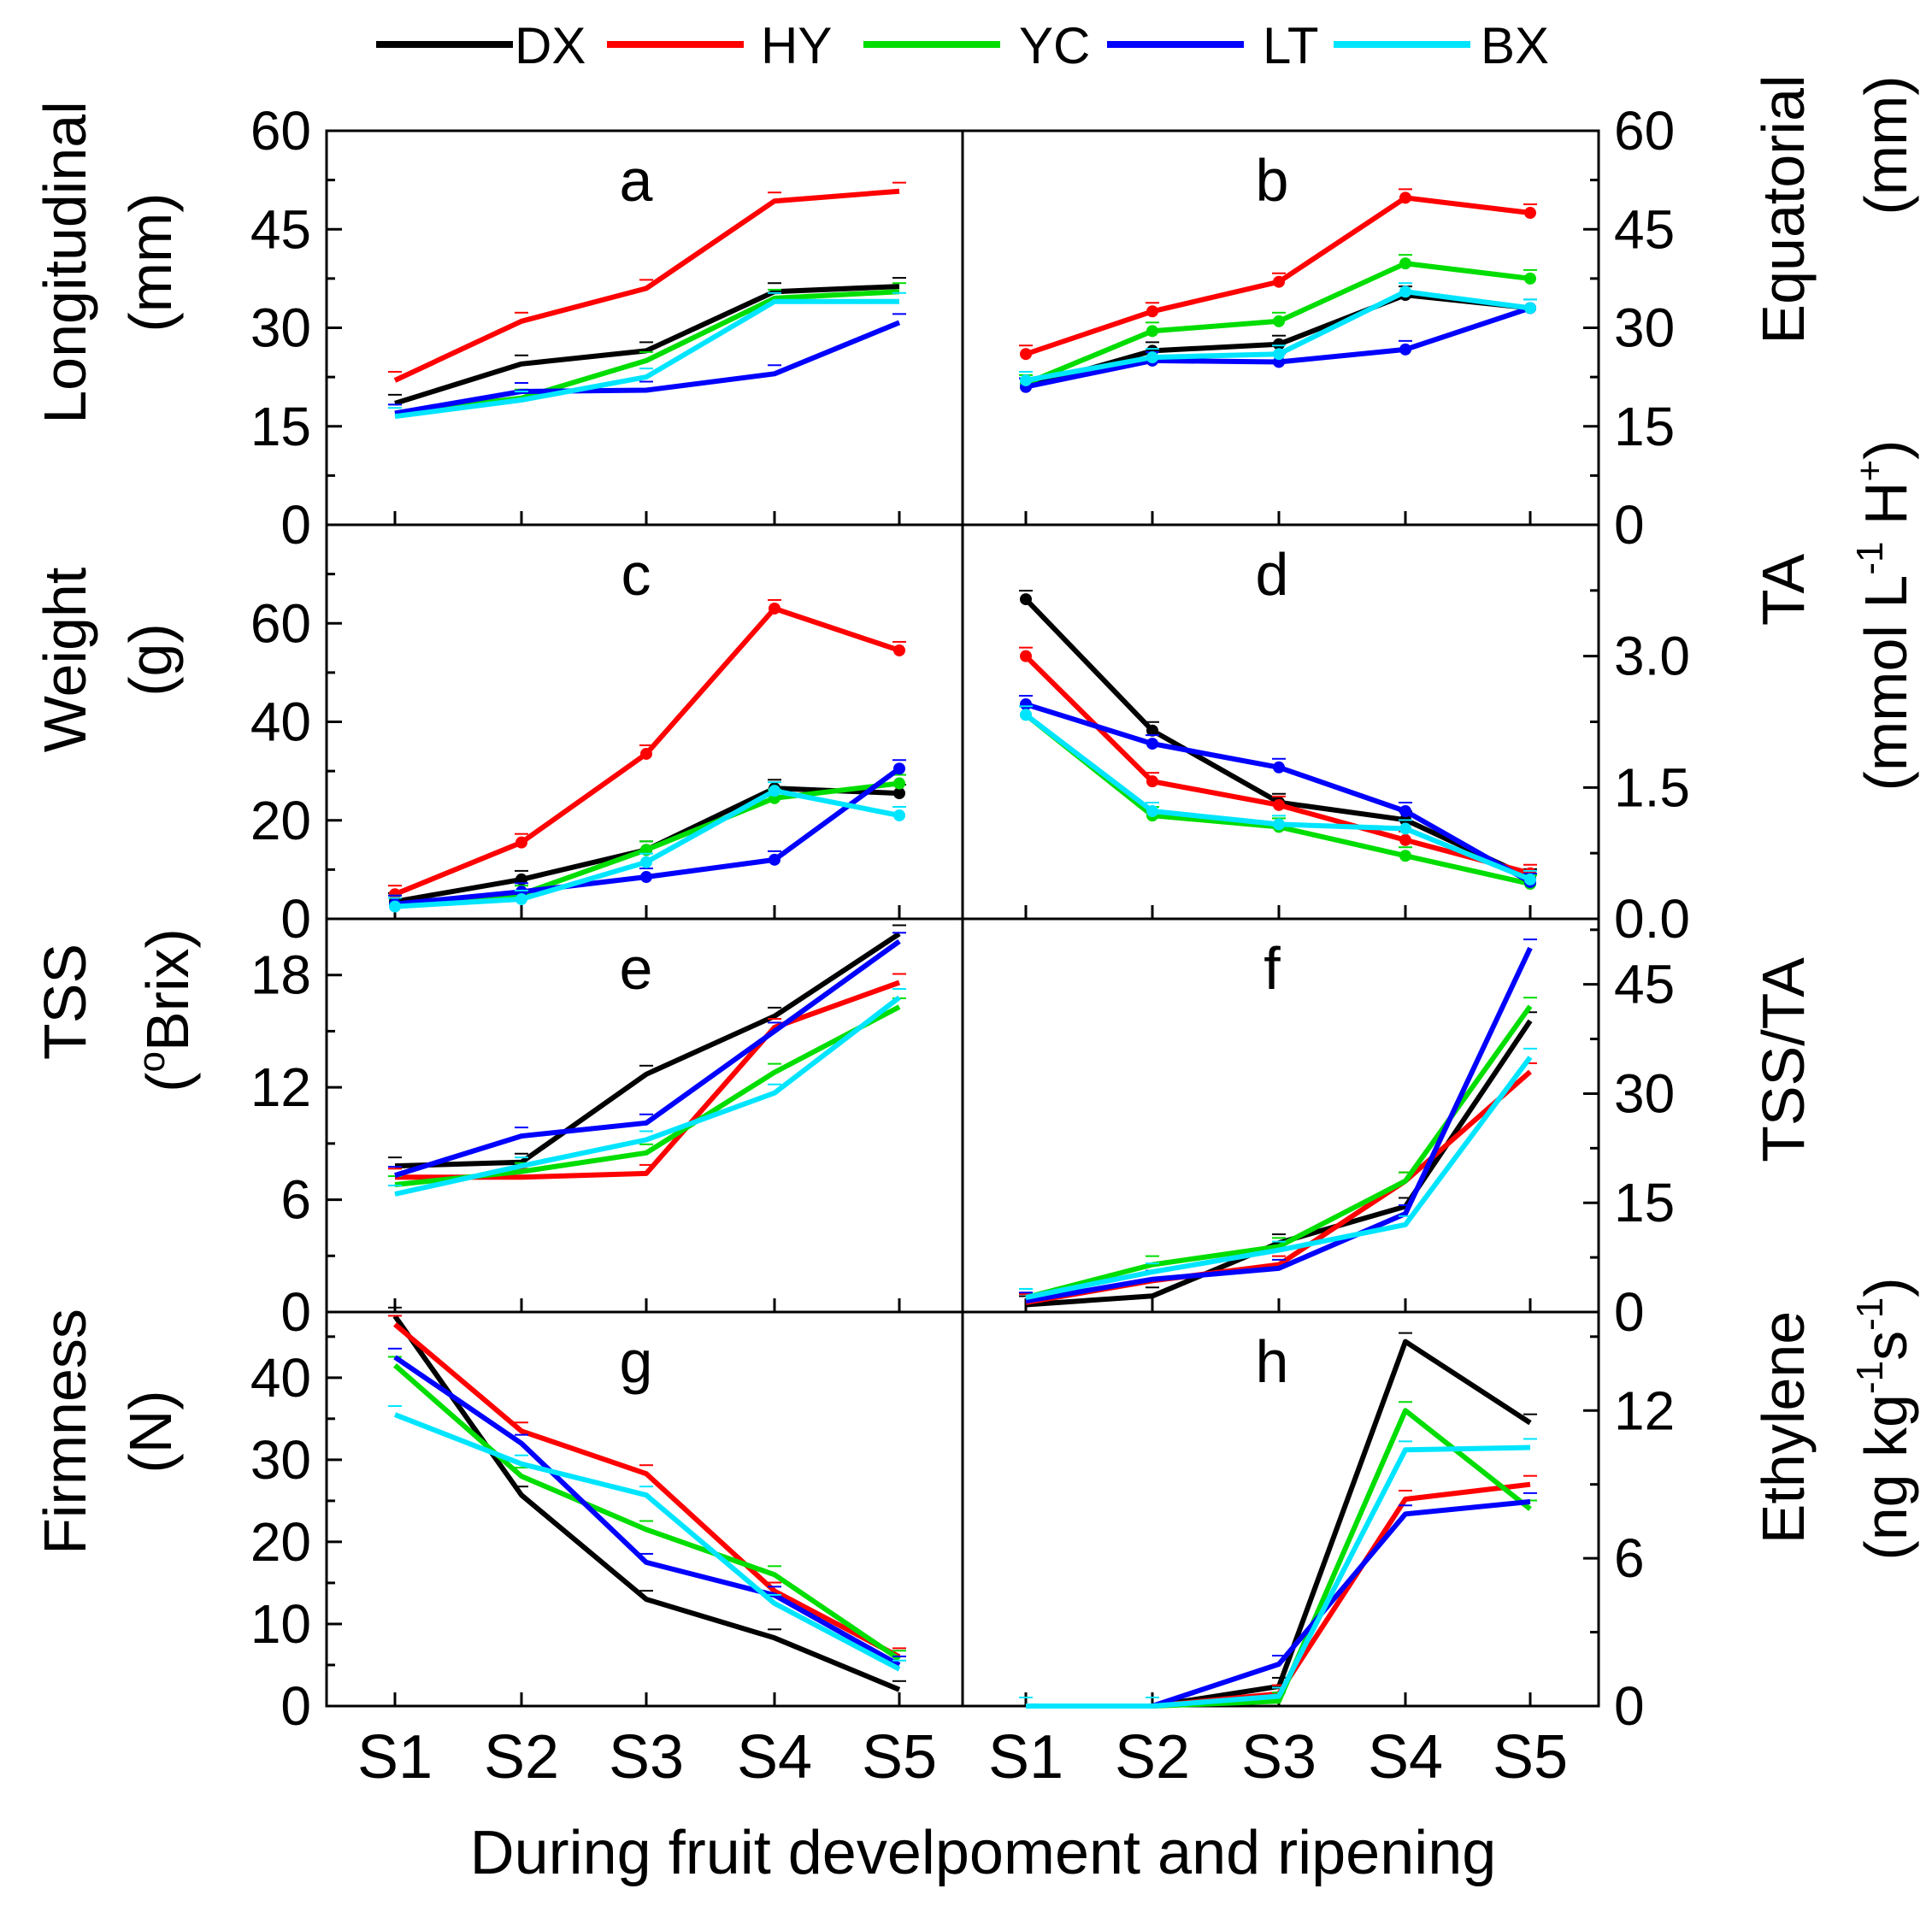  What do you see at coordinates (1783, 1059) in the screenshot?
I see `ytitle-f: TSS/TA` at bounding box center [1783, 1059].